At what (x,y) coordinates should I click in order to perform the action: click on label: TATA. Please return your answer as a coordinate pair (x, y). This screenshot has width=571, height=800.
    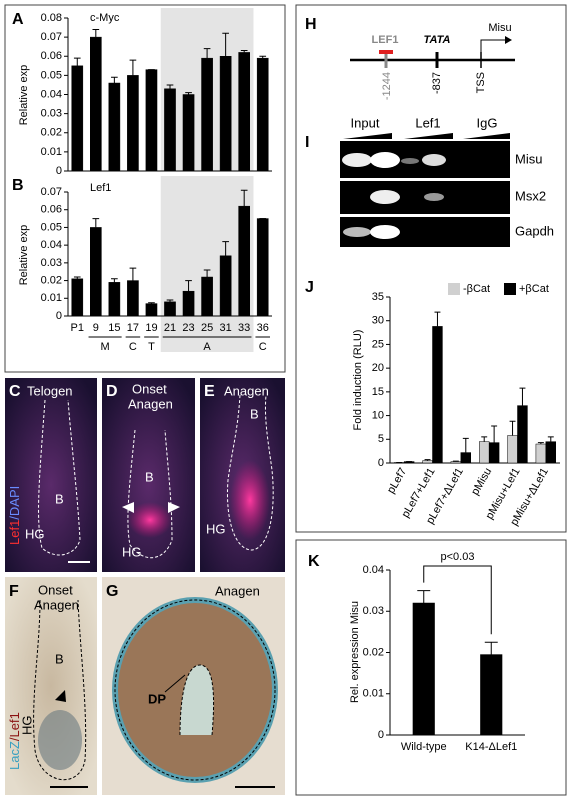
    Looking at the image, I should click on (437, 40).